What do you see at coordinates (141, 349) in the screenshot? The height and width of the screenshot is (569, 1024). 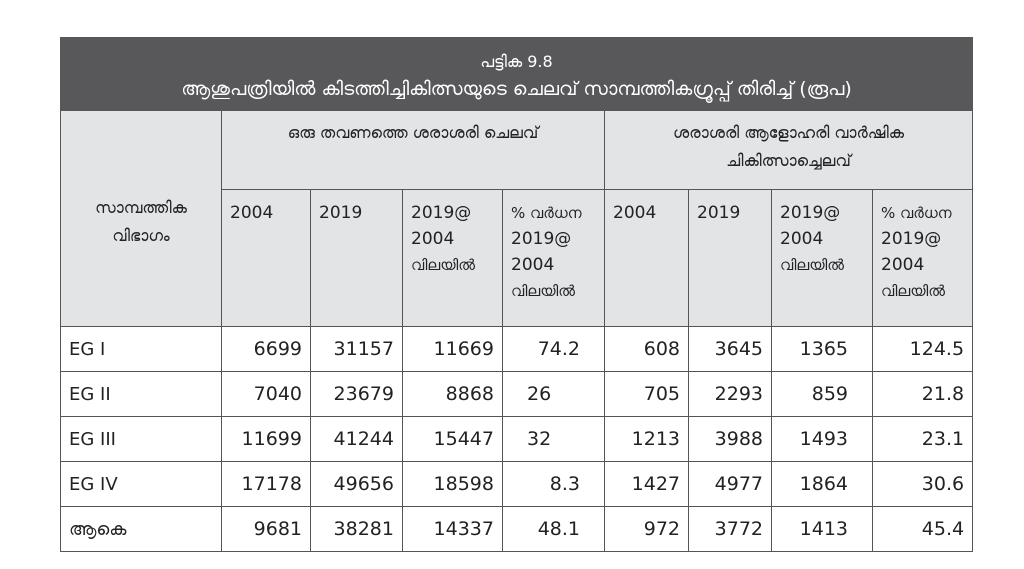 I see `row-label: EG I` at bounding box center [141, 349].